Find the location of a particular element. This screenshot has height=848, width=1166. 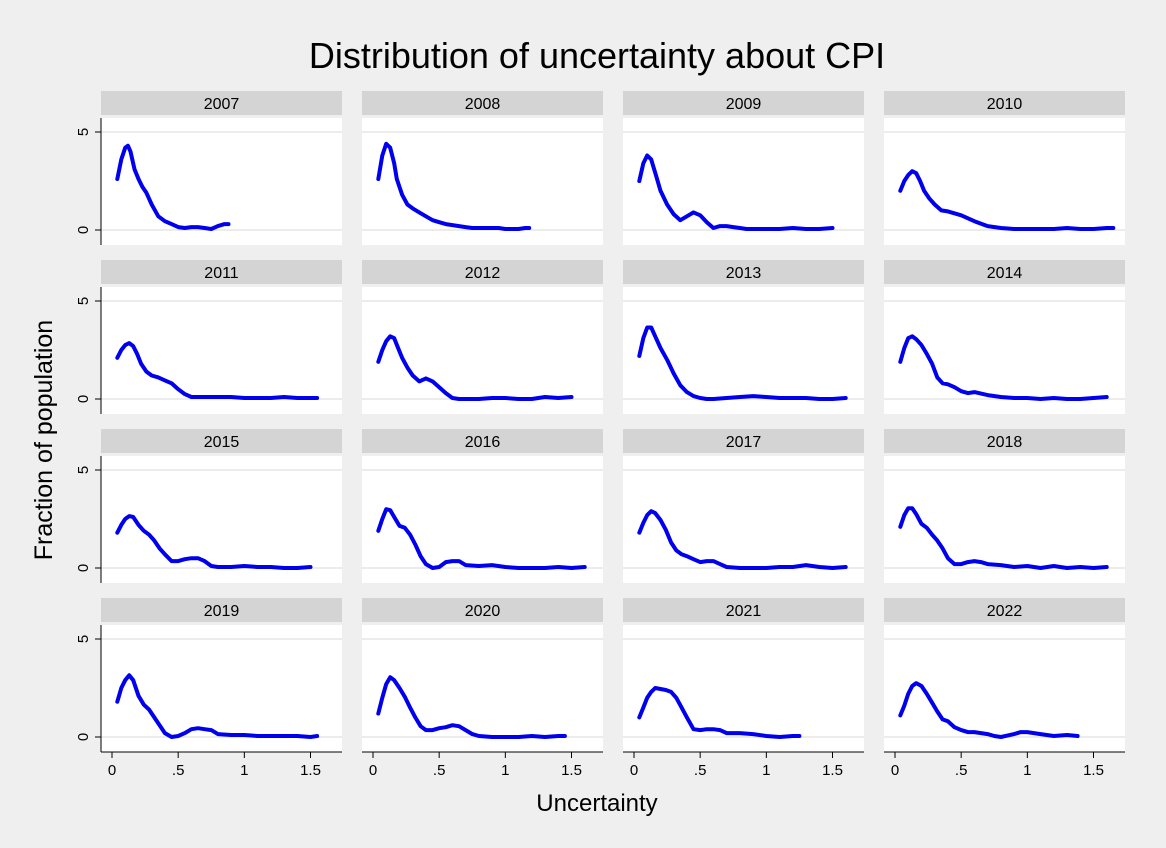

panel-header-label: 2016 is located at coordinates (483, 442).